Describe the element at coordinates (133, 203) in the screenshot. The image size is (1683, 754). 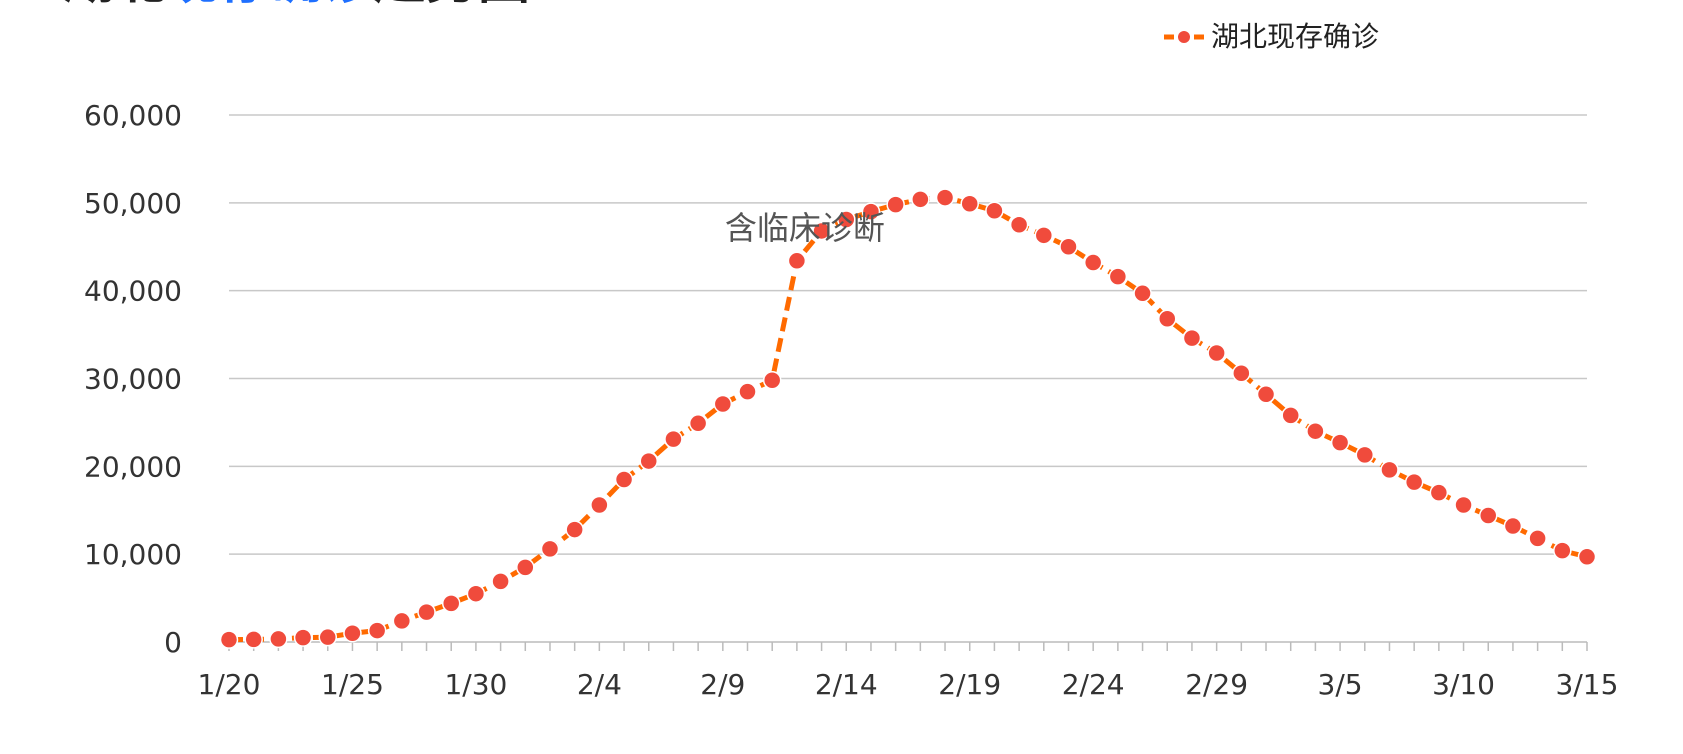
I see `y-tick-label: 50,000` at that location.